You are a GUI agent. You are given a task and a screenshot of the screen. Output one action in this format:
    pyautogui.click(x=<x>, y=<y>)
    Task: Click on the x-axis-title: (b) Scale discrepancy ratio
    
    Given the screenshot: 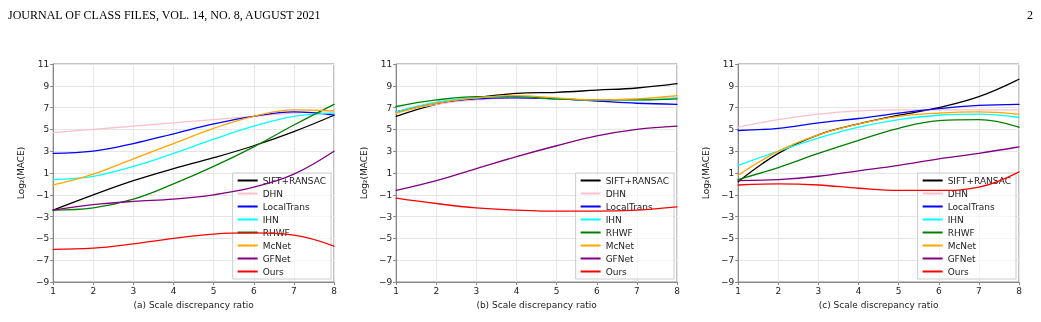 What is the action you would take?
    pyautogui.click(x=536, y=304)
    